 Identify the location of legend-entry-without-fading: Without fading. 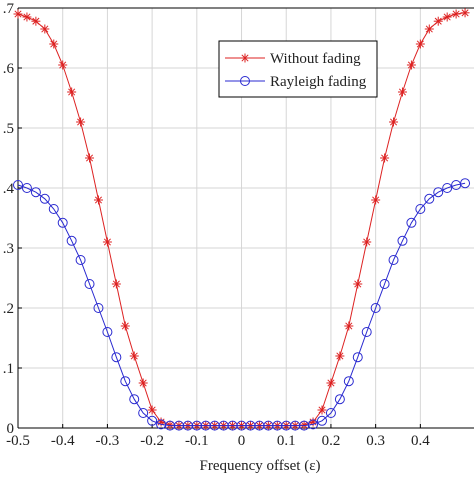
(293, 59).